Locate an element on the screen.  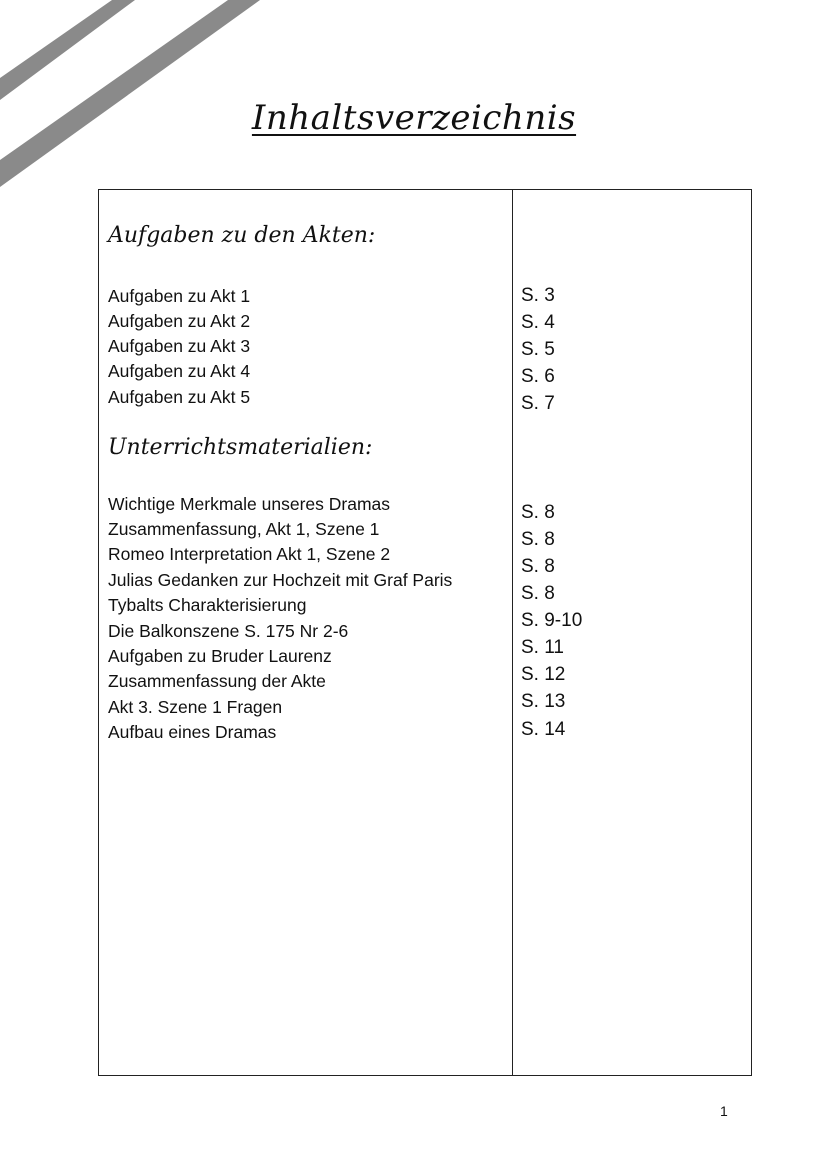
toc-page: S. 9-10 is located at coordinates (552, 620).